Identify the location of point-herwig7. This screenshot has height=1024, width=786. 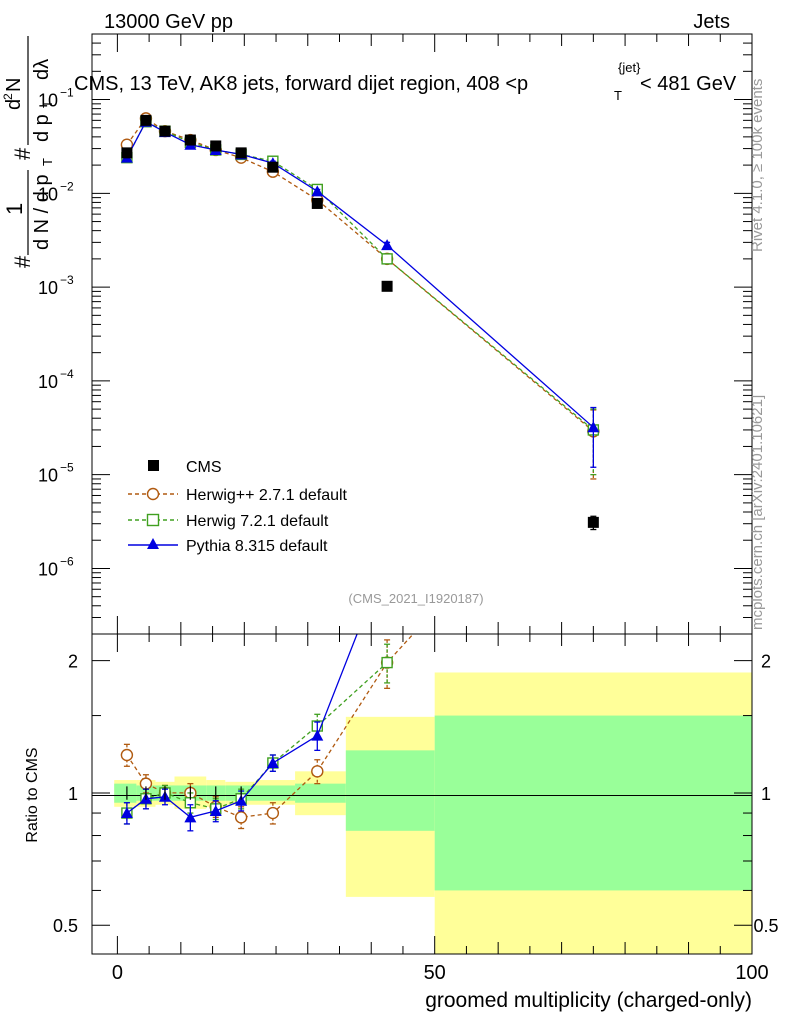
(387, 259).